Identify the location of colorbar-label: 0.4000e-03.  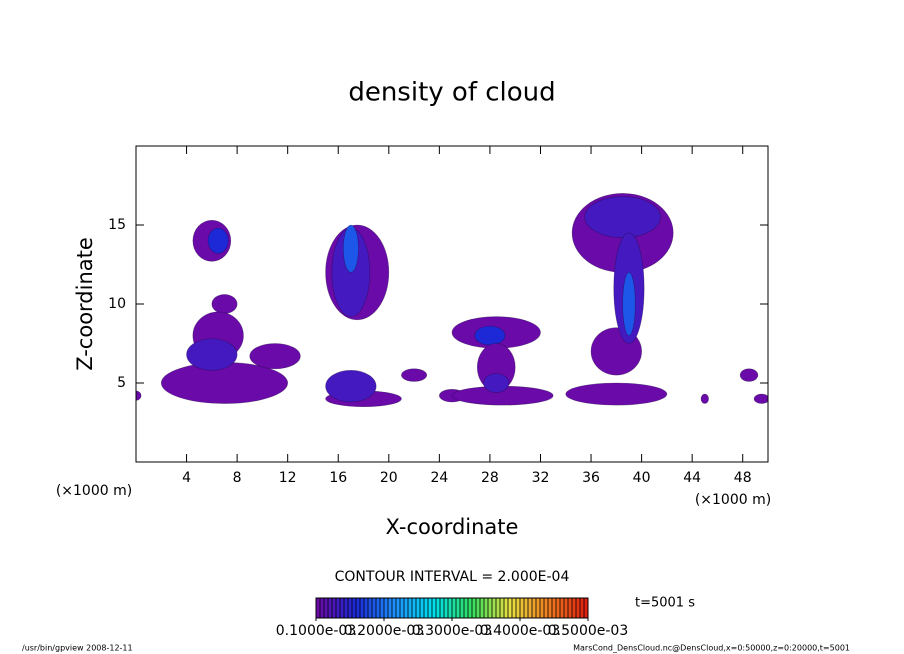
(520, 631).